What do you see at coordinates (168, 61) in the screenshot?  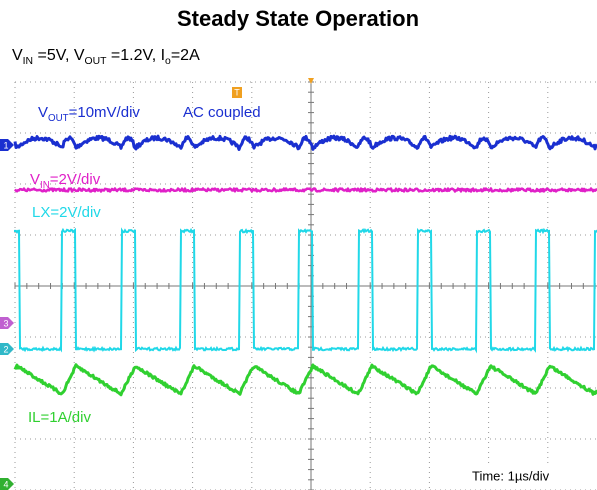 I see `subscript: o` at bounding box center [168, 61].